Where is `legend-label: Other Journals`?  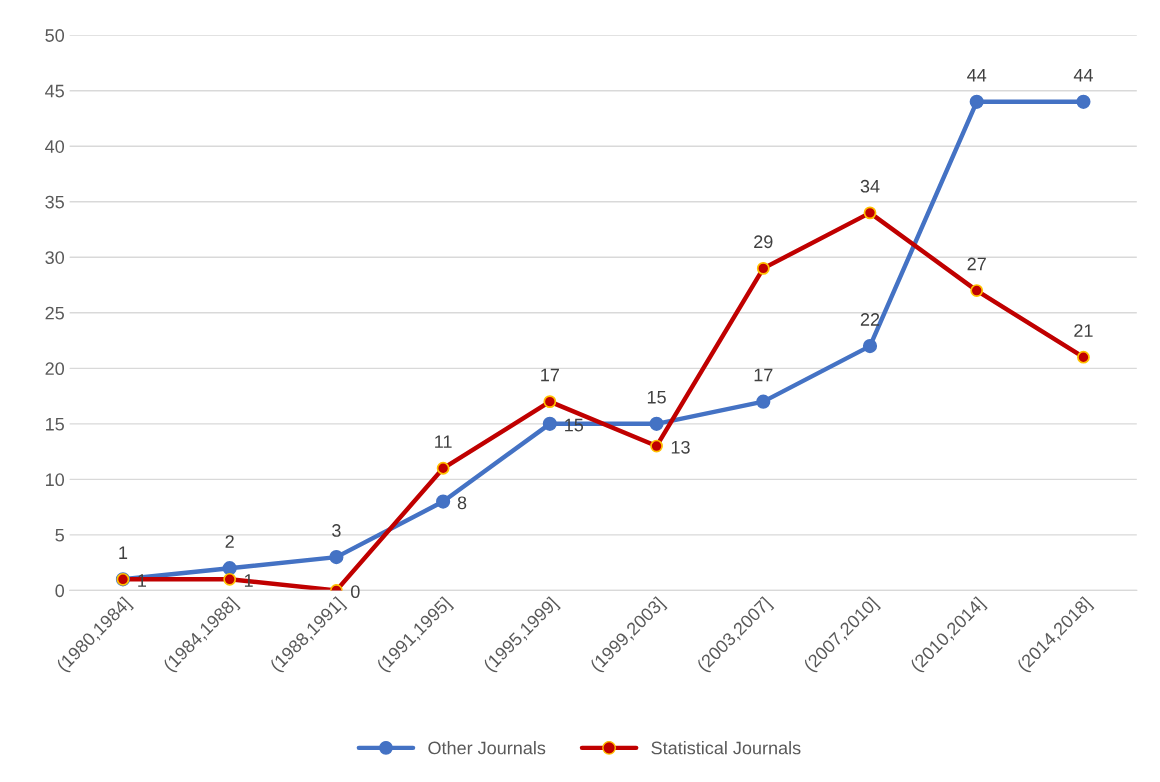 legend-label: Other Journals is located at coordinates (487, 748).